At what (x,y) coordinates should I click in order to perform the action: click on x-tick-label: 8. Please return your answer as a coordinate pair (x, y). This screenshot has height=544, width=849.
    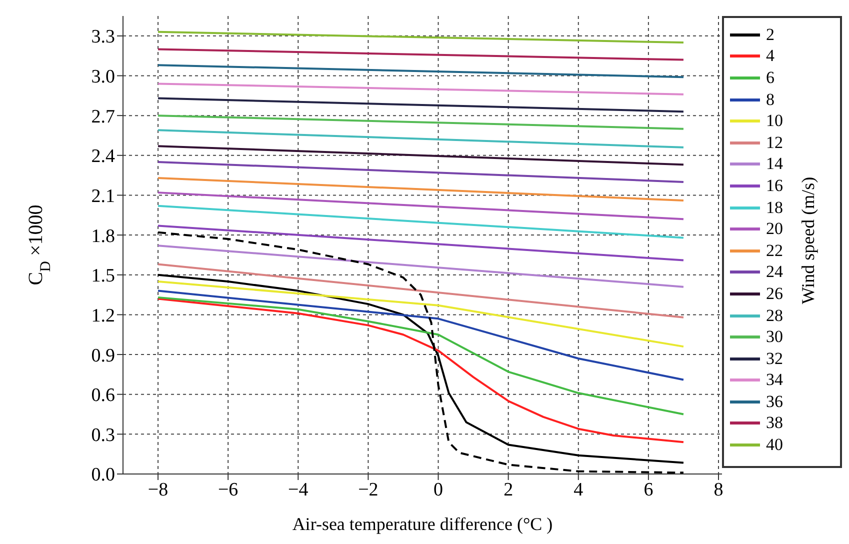
    Looking at the image, I should click on (719, 489).